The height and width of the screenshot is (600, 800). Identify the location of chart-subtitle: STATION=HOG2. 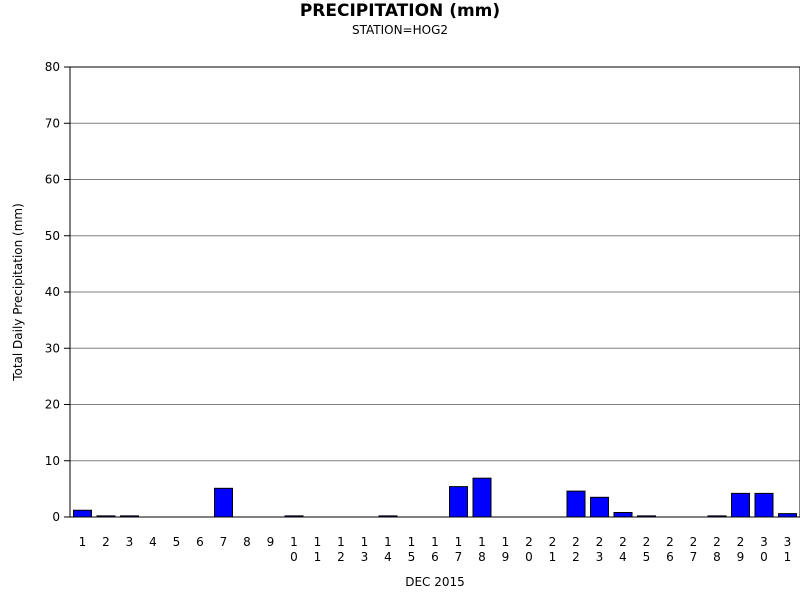
(400, 30).